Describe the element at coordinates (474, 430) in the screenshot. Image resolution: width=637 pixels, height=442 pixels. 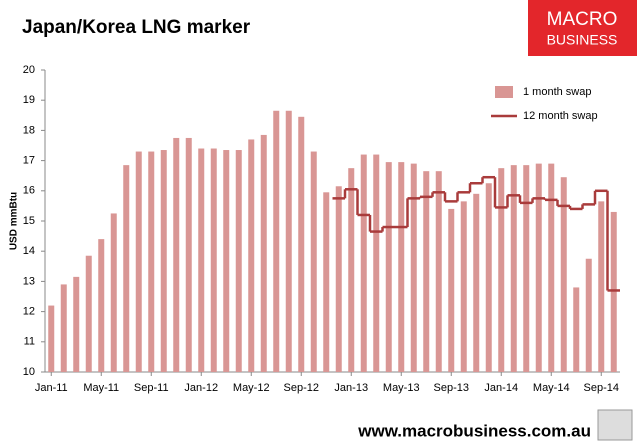
I see `footer: www.macrobusiness.com.au` at that location.